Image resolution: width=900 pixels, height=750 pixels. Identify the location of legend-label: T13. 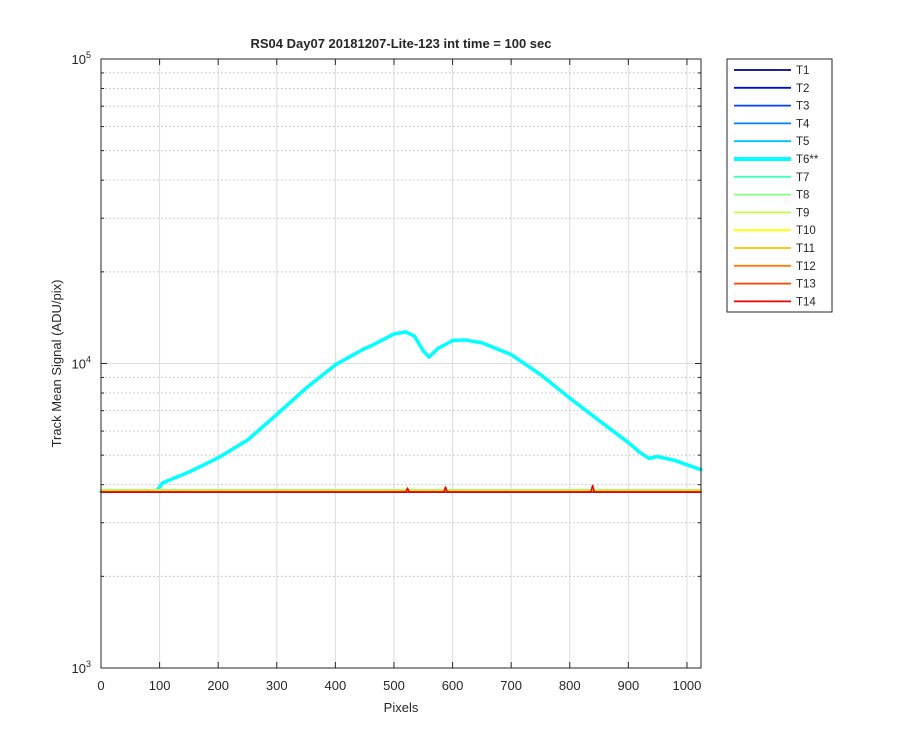
(806, 285).